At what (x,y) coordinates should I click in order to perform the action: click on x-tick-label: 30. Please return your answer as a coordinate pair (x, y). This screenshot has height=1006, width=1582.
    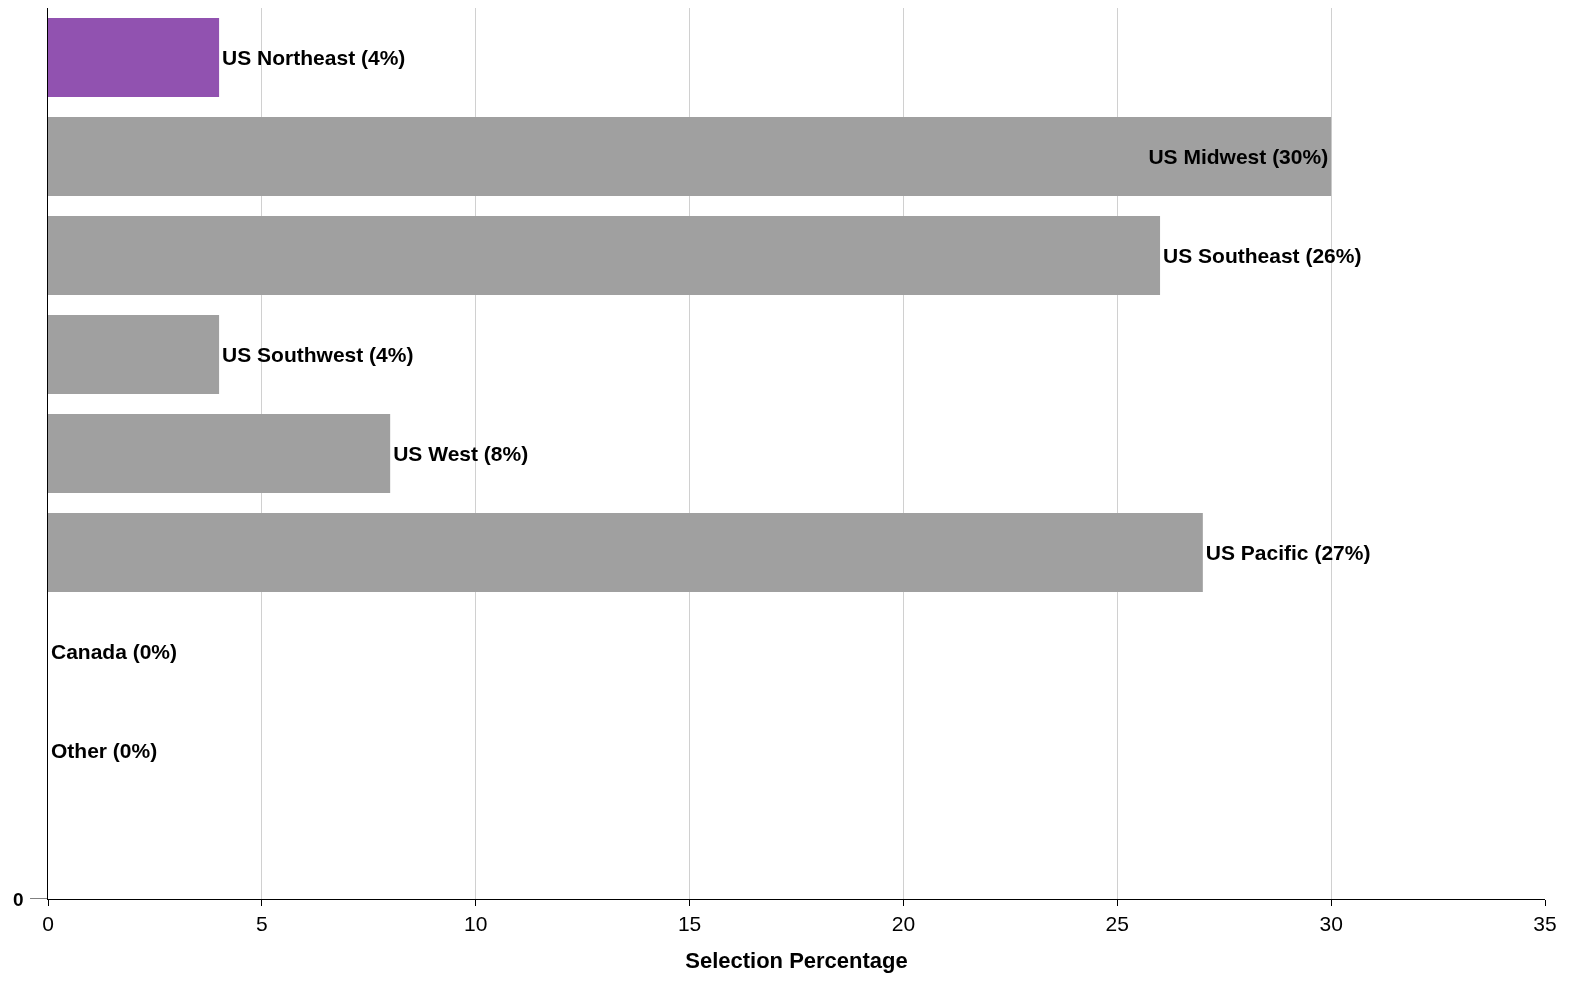
    Looking at the image, I should click on (1331, 924).